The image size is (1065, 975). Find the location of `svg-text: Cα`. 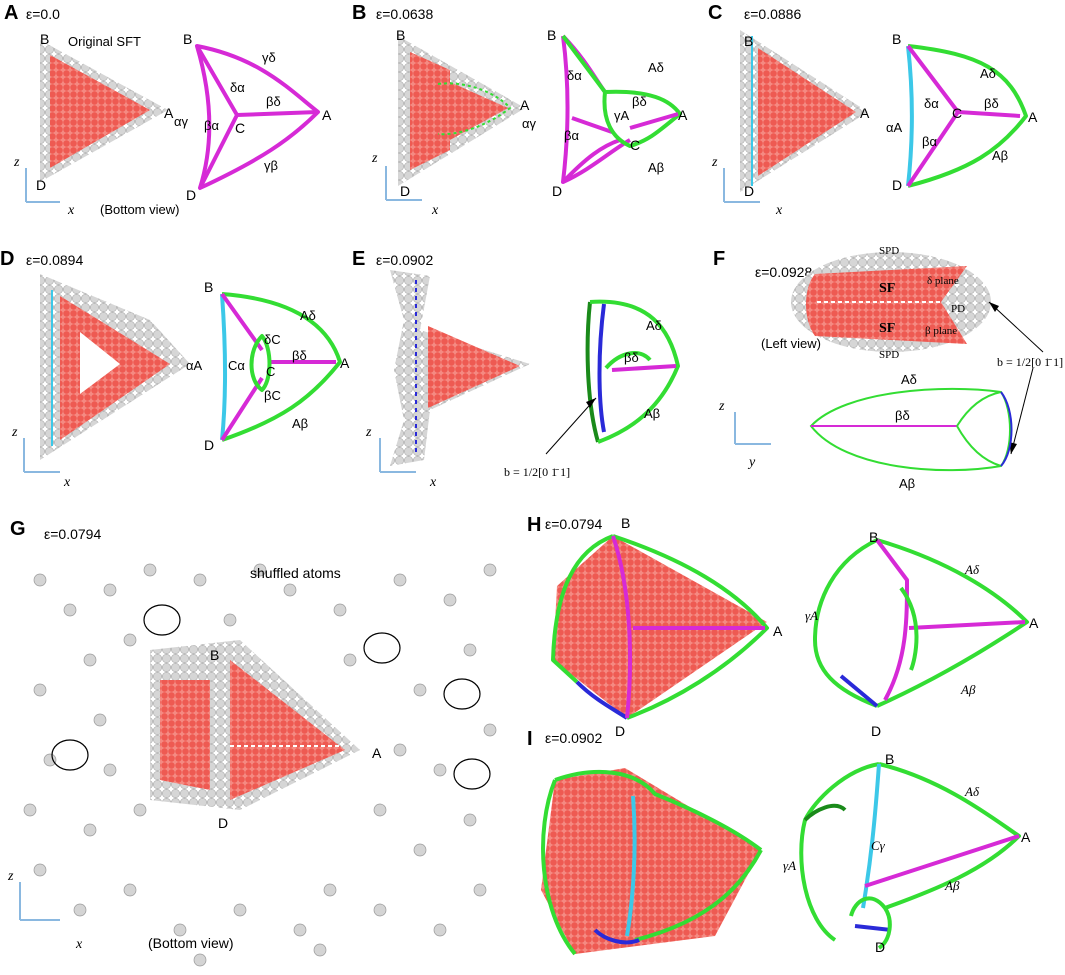

svg-text: Cα is located at coordinates (236, 365).